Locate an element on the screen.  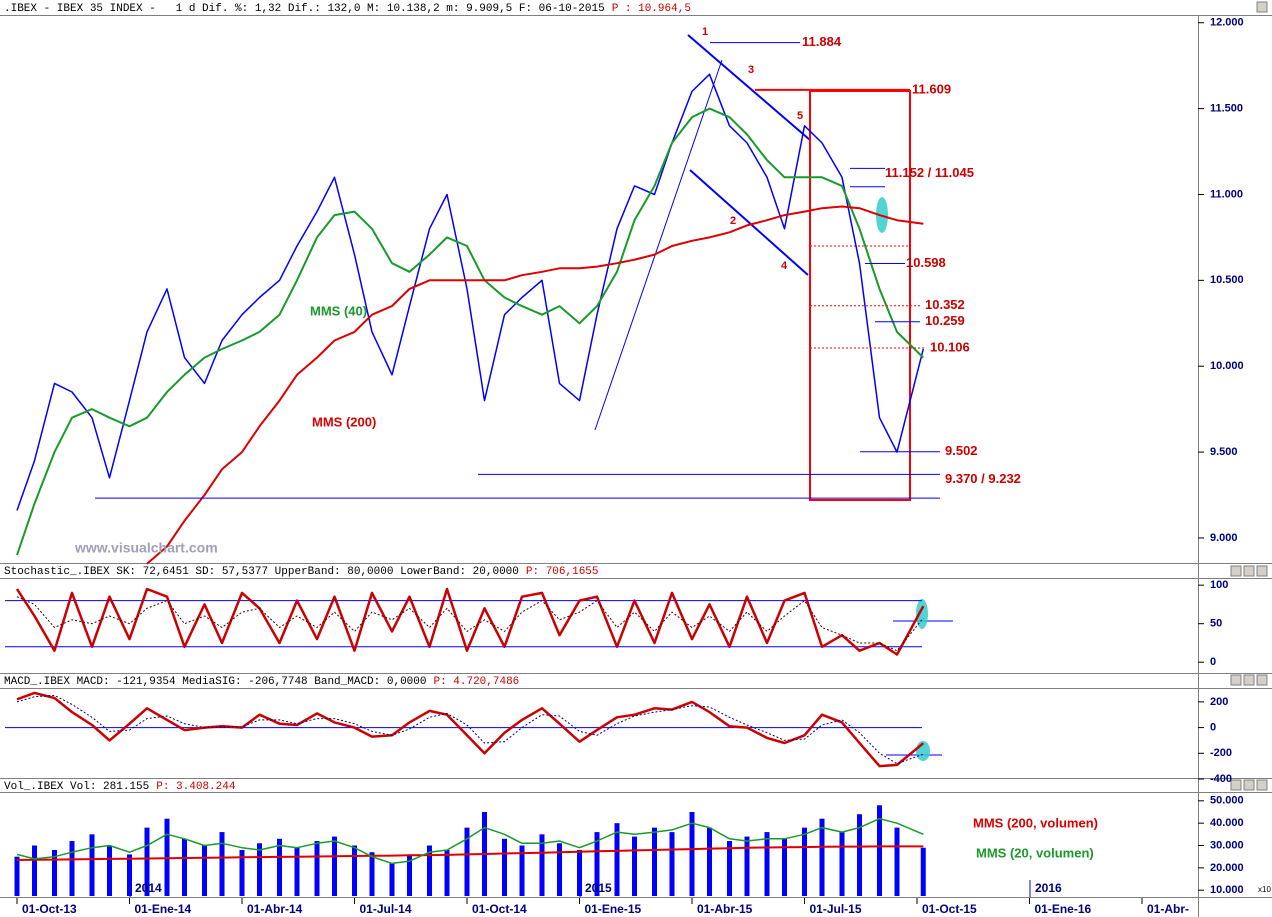
x-tick-label: 01-Oct-14 is located at coordinates (499, 909).